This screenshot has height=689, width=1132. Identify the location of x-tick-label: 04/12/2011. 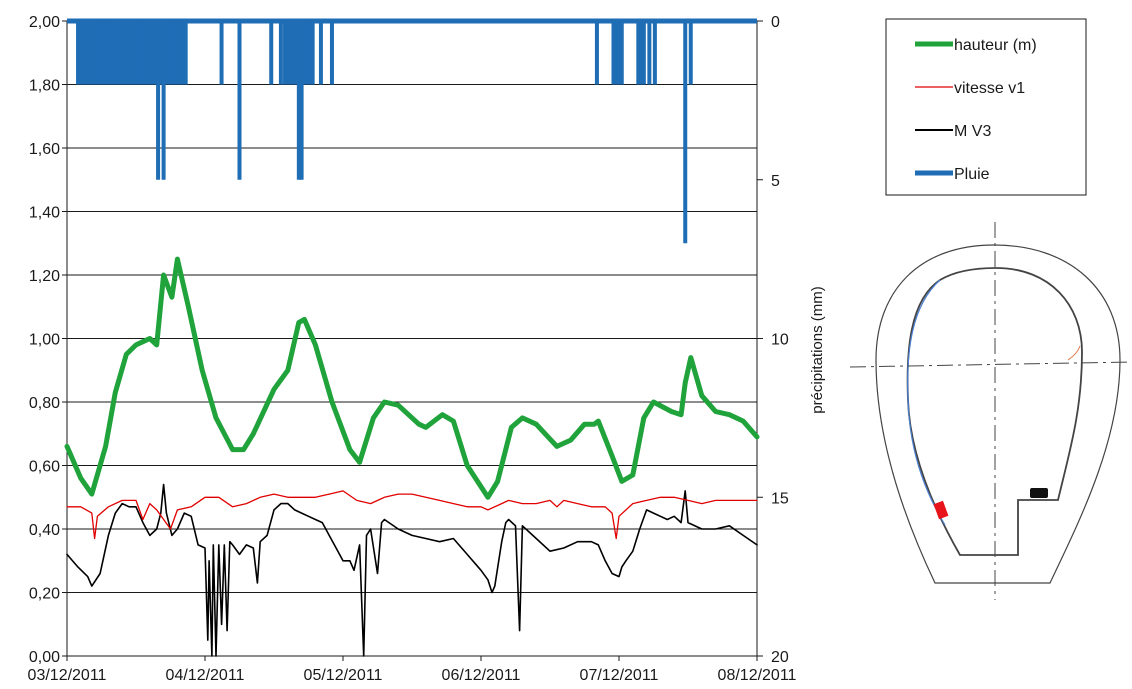
(205, 675).